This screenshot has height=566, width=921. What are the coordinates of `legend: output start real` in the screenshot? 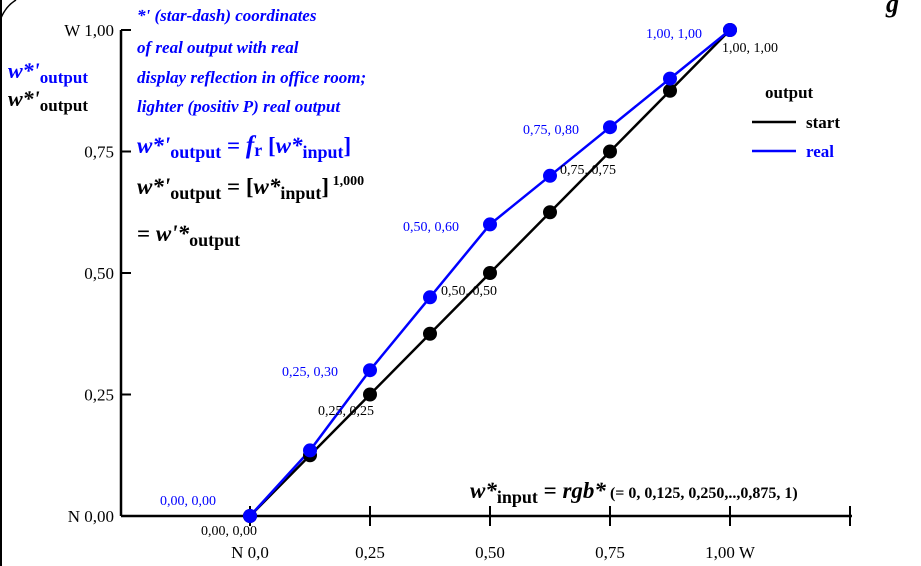 It's located at (796, 122).